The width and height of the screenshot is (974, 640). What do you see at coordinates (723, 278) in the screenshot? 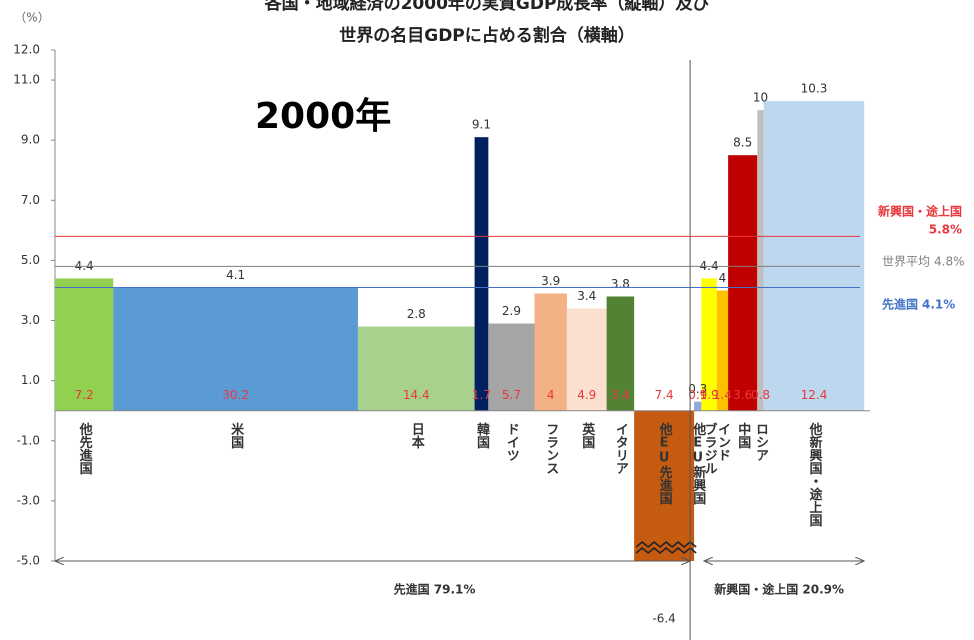
I see `value-label: 4` at bounding box center [723, 278].